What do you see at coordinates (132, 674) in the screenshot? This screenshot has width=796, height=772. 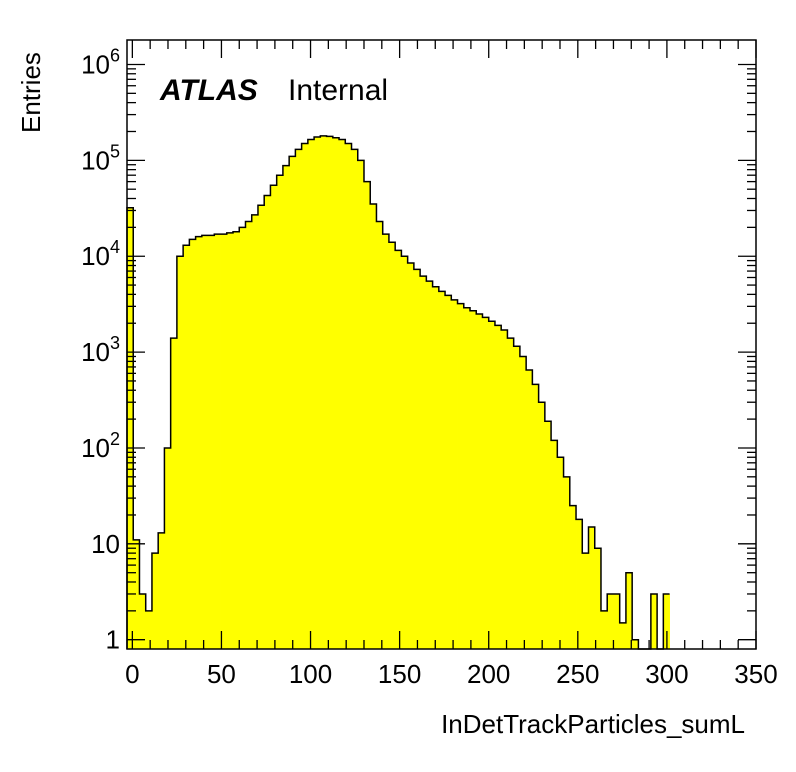 I see `x-tick-label: 0` at bounding box center [132, 674].